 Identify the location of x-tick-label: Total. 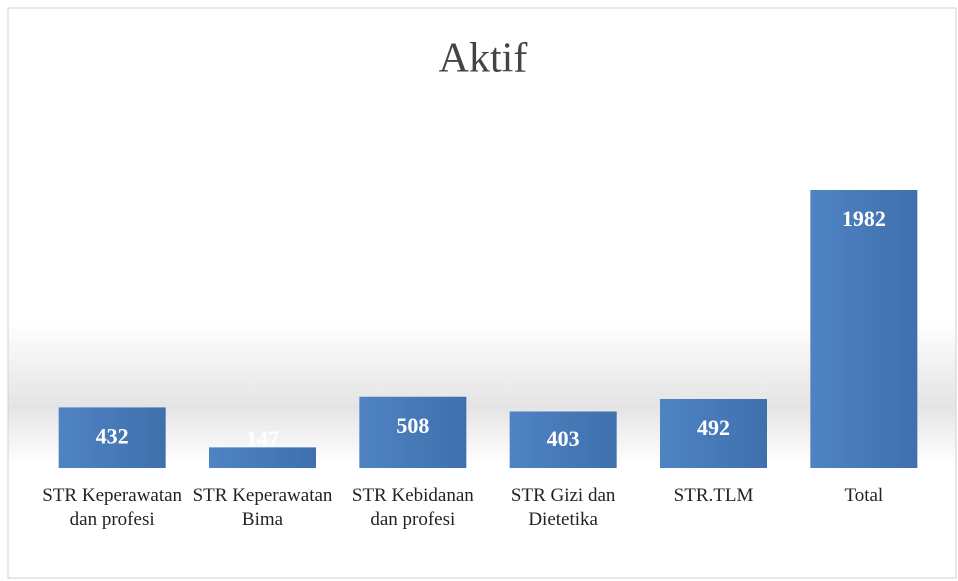
(864, 495).